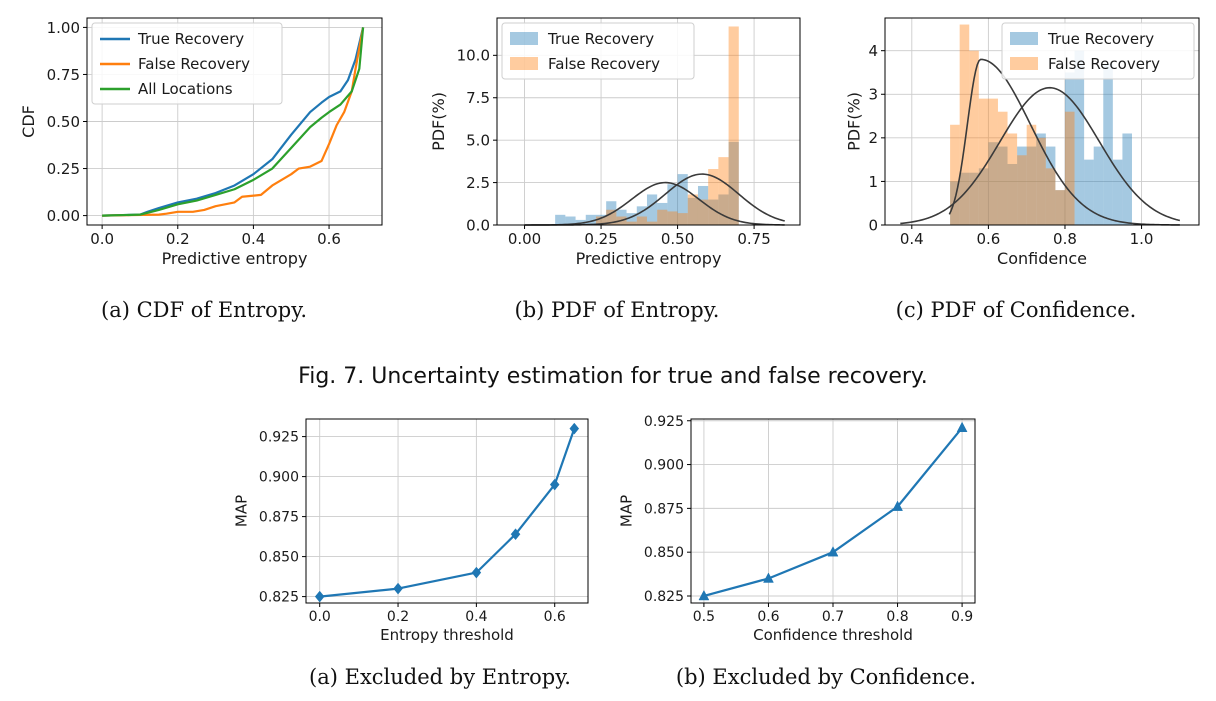 The image size is (1216, 701). Describe the element at coordinates (833, 511) in the screenshot. I see `map_confidence_threshold-frame` at that location.